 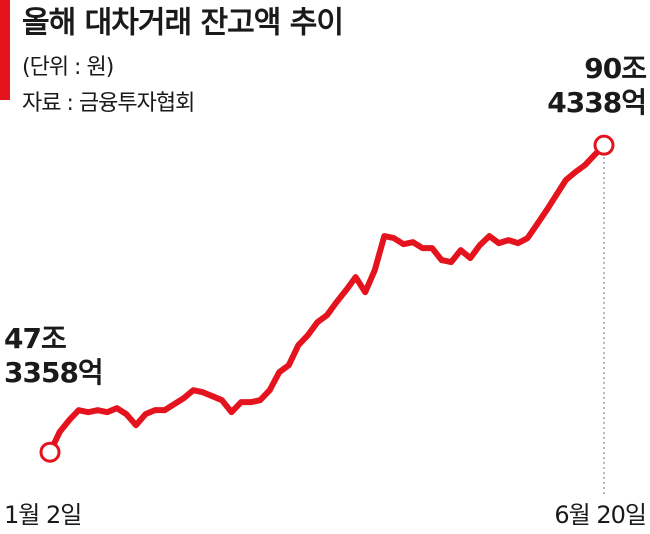 I want to click on value-annotation: 47조, so click(x=35, y=338).